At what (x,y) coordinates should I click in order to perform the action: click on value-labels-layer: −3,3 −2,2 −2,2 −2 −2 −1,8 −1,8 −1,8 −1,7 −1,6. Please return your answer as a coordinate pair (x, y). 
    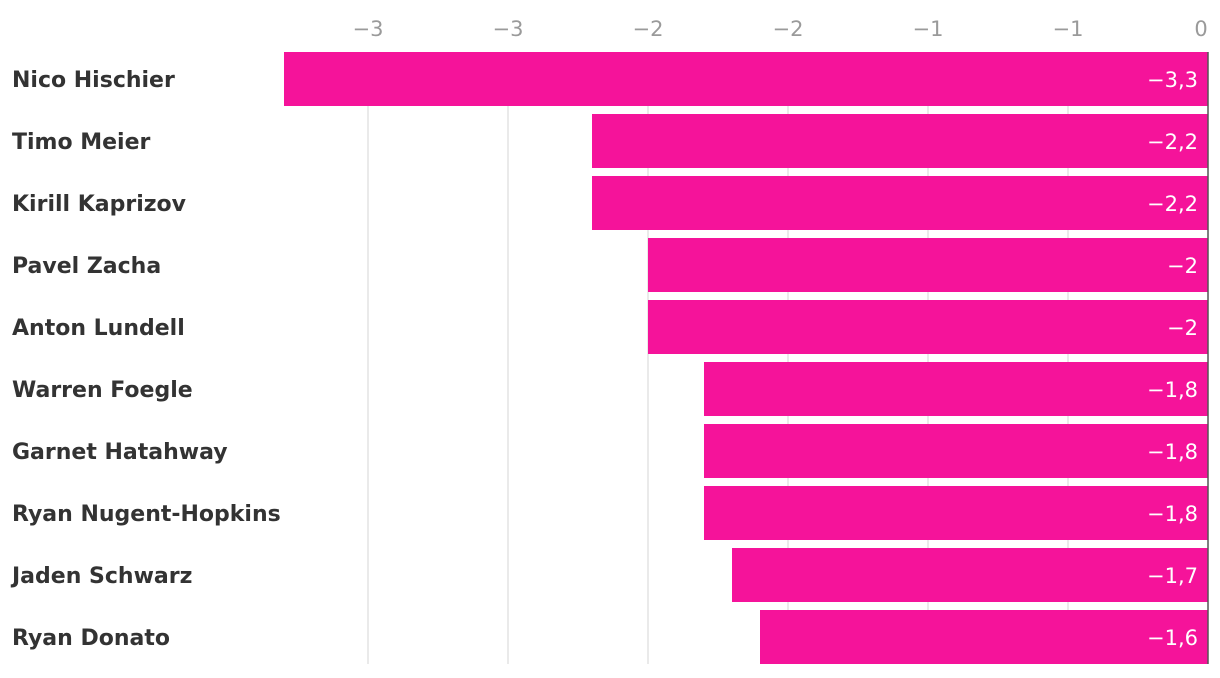
    Looking at the image, I should click on (1172, 359).